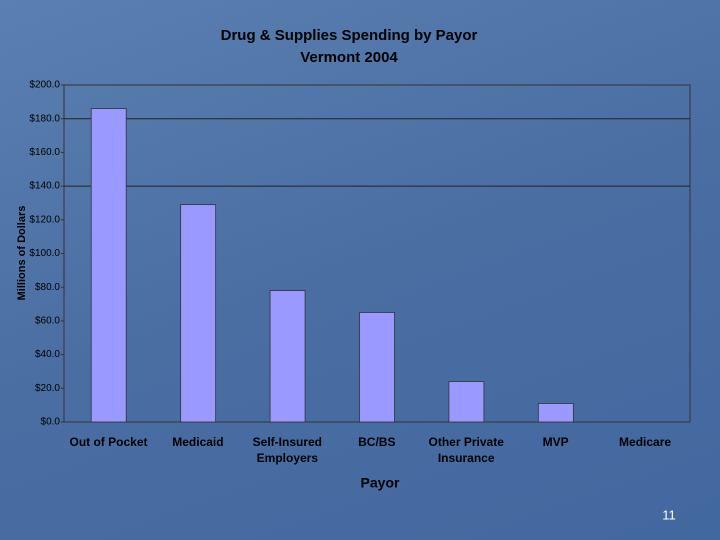 The height and width of the screenshot is (540, 720). I want to click on y-tick-label: $40.0, so click(47, 354).